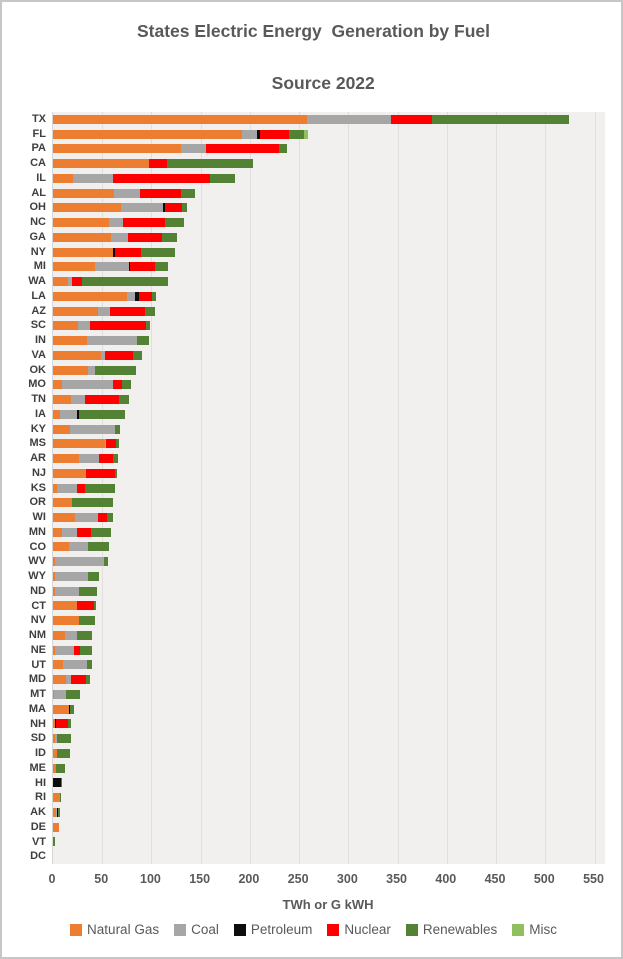  I want to click on bar-segment-AR-natural_gas, so click(66, 458).